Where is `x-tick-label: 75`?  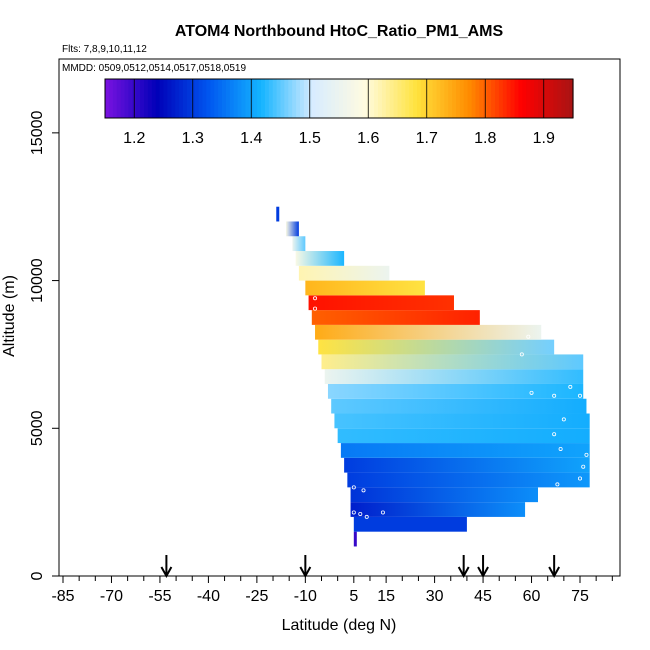 x-tick-label: 75 is located at coordinates (580, 596).